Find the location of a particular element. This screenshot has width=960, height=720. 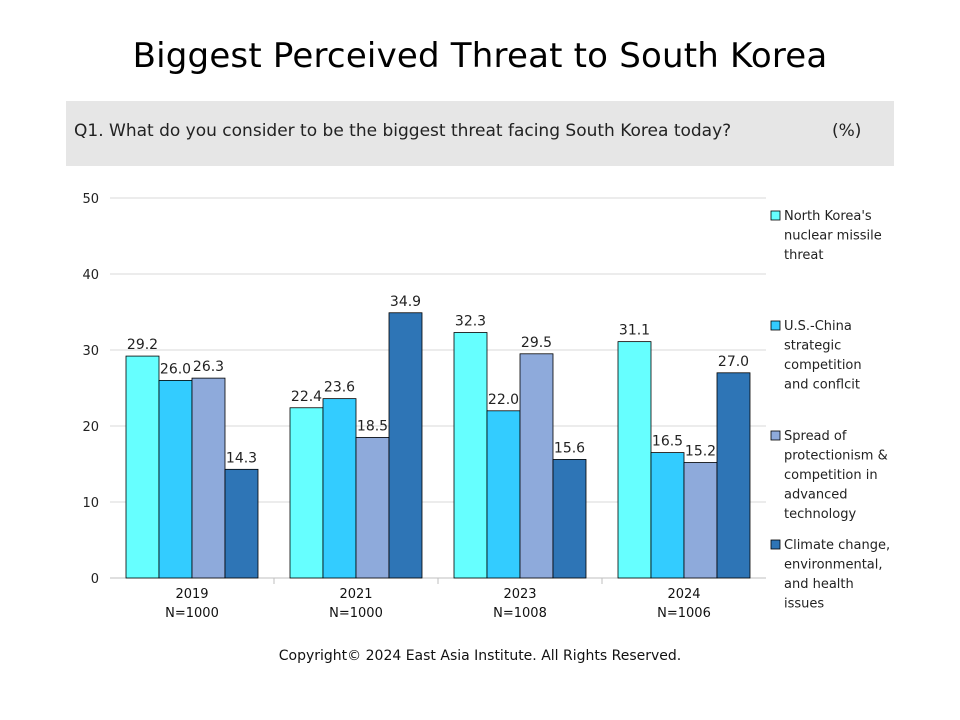

data-label: 15.6 is located at coordinates (569, 448).